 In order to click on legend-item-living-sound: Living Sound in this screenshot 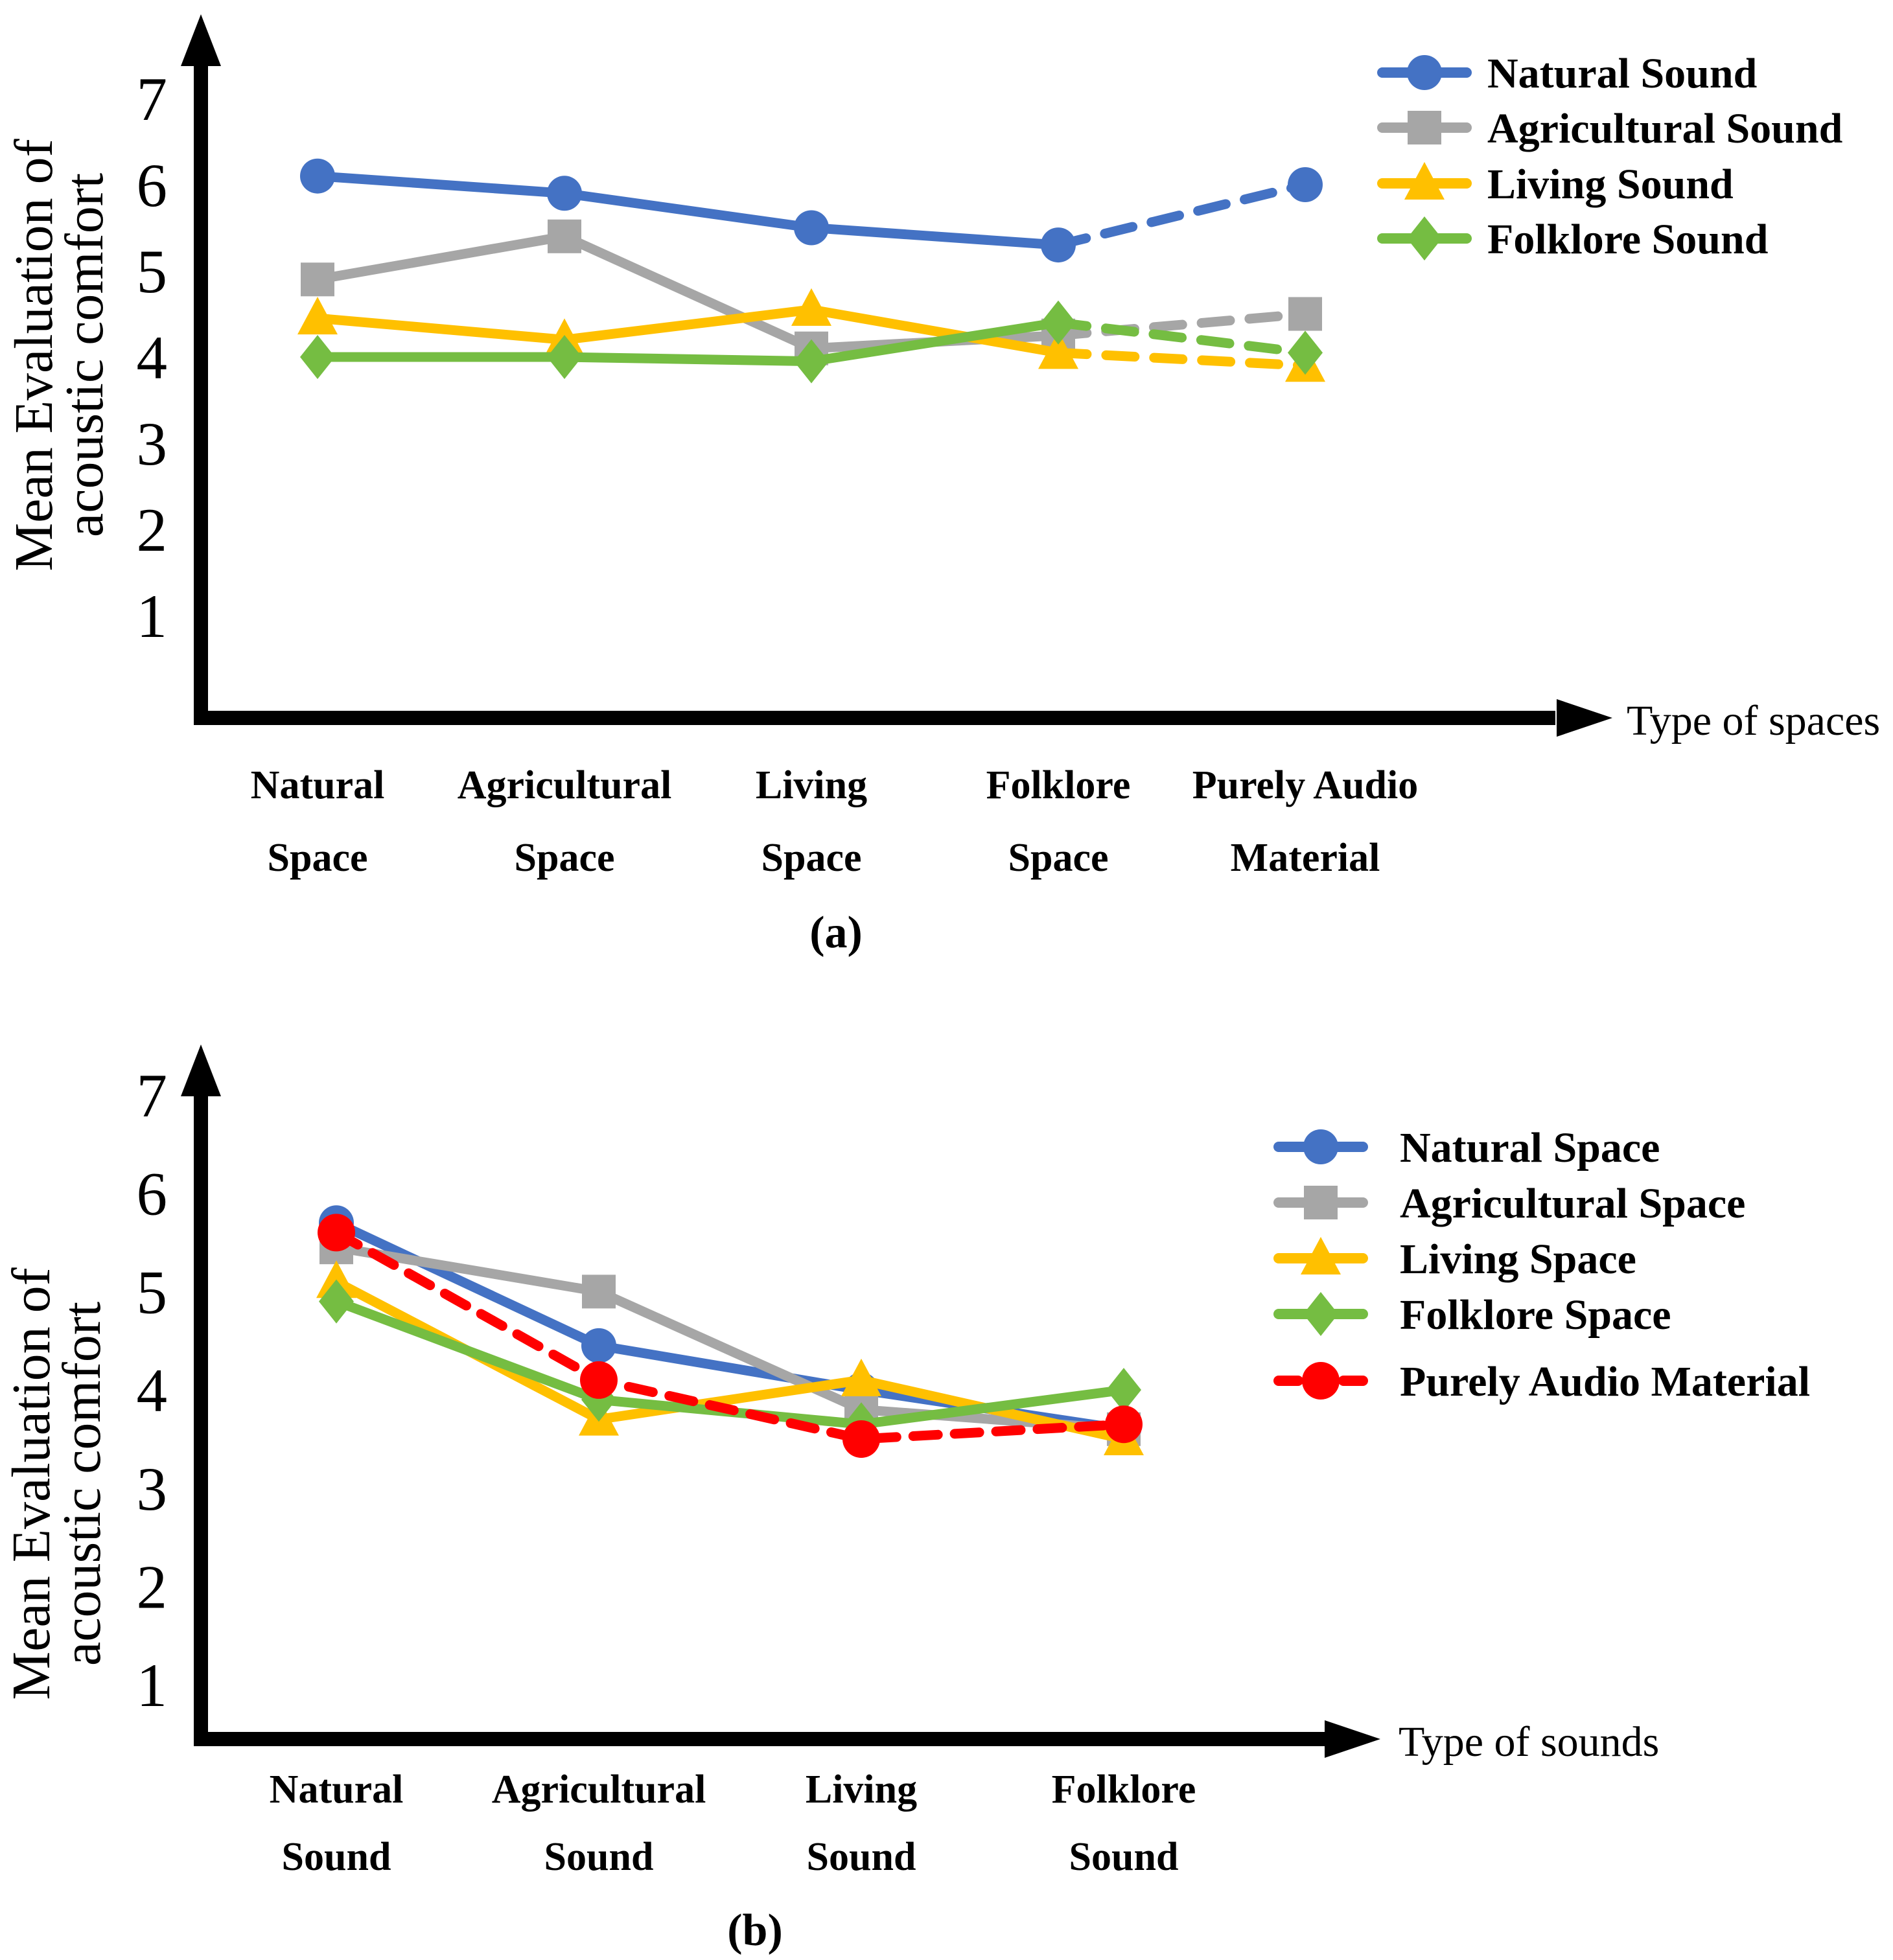, I will do `click(1555, 184)`.